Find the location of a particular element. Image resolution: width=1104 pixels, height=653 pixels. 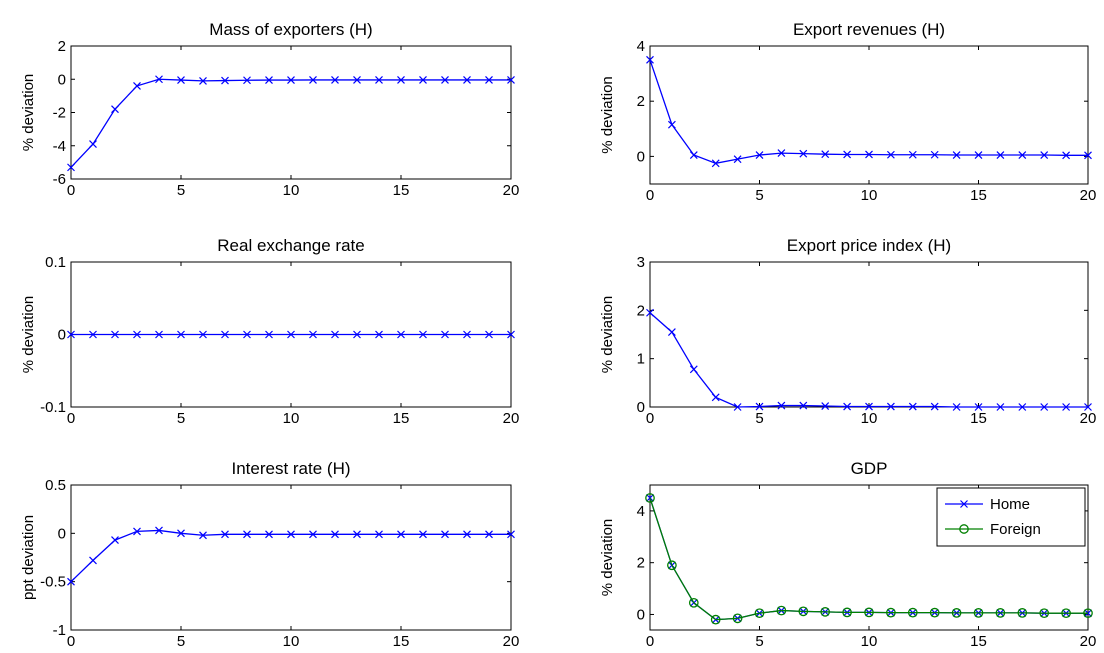

chart-panel-6: GDP % deviation 0 5 10 15 20 0 2 4 Home Foreign is located at coordinates (847, 554).